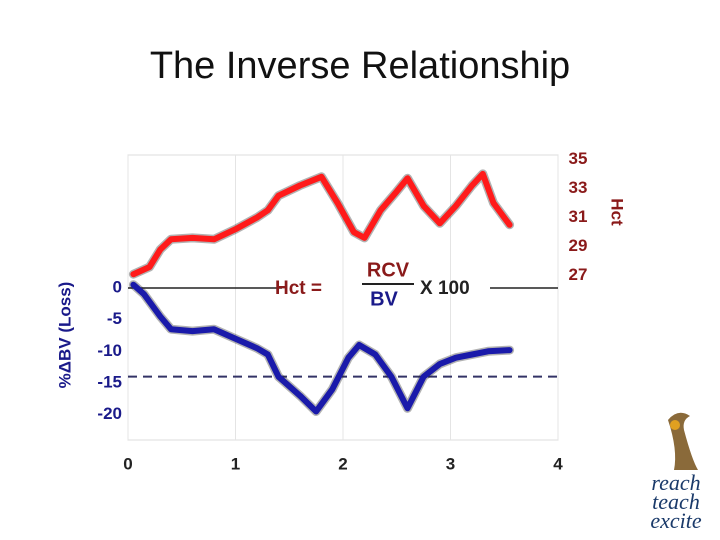 The image size is (720, 540). What do you see at coordinates (342, 463) in the screenshot?
I see `x-tick-label: 2` at bounding box center [342, 463].